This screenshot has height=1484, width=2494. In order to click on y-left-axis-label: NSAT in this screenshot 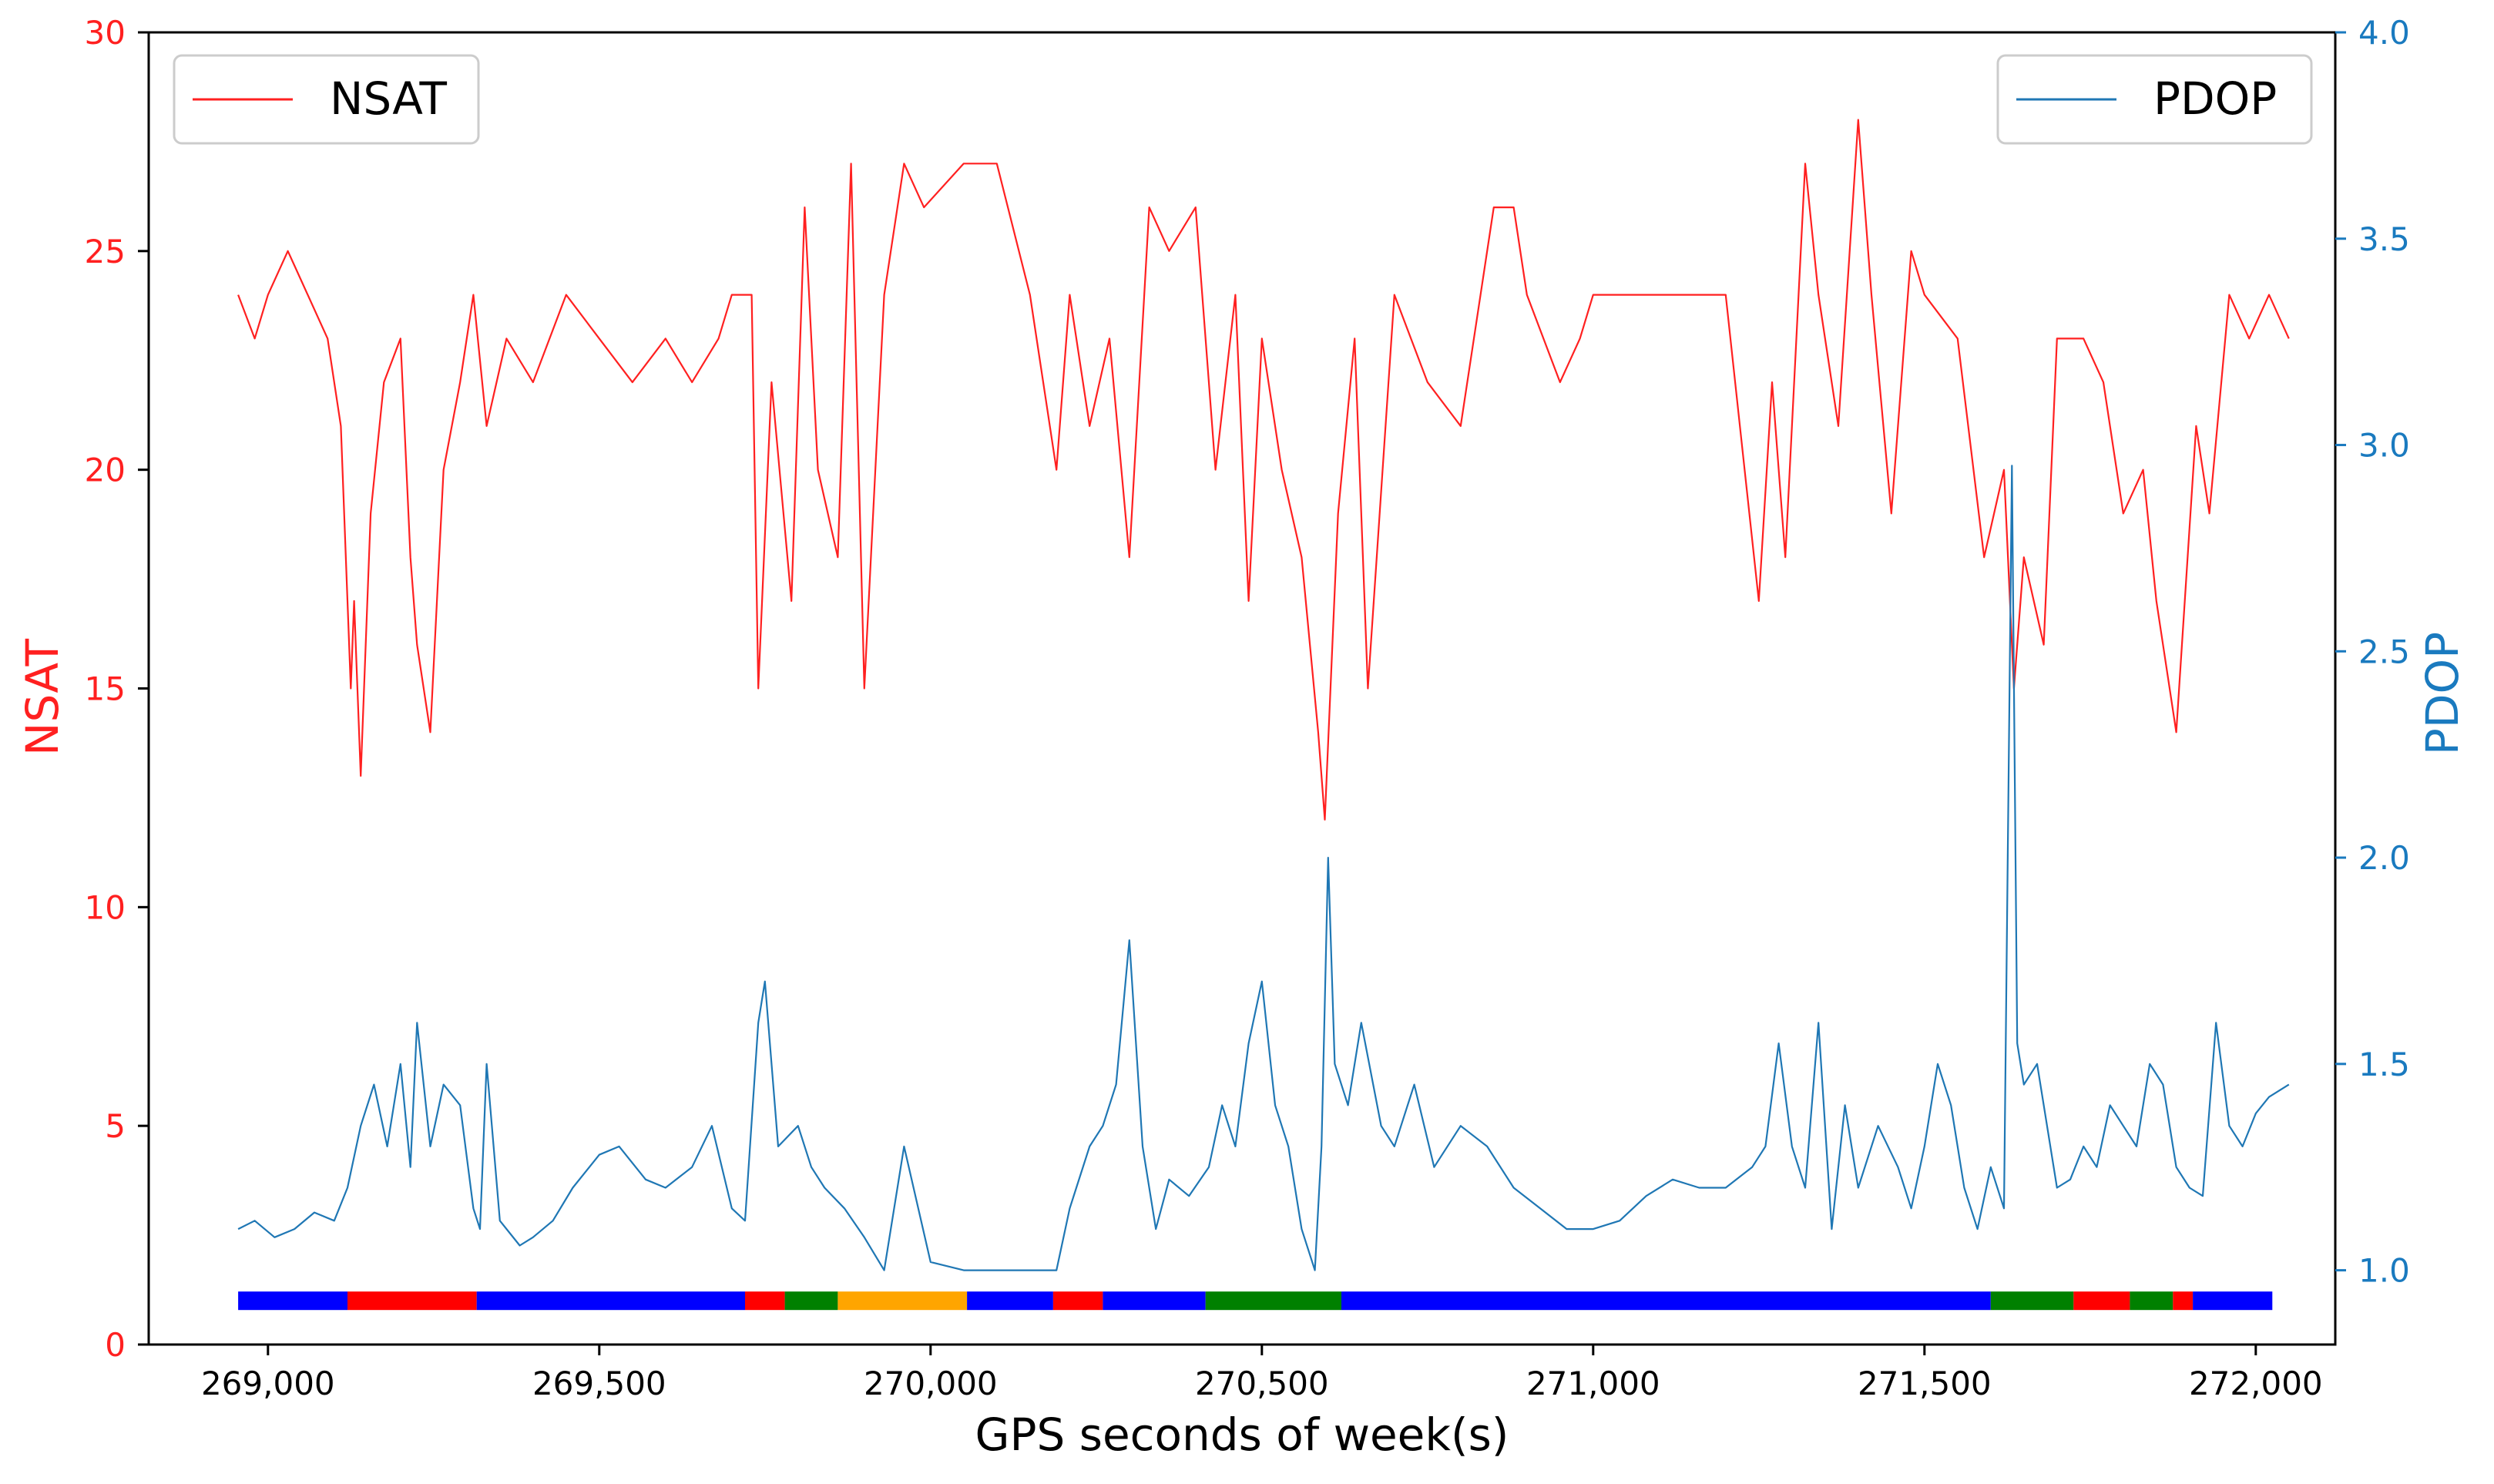, I will do `click(42, 696)`.